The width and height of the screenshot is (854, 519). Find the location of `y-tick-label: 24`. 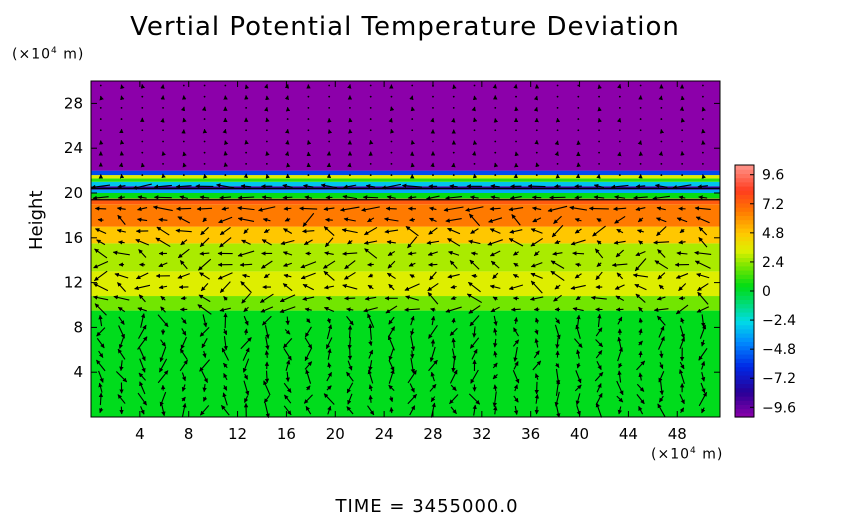

y-tick-label: 24 is located at coordinates (73, 148).